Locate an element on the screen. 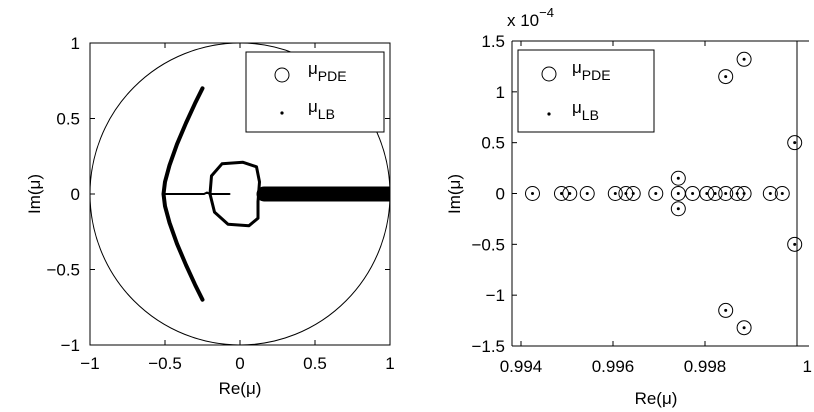 Image resolution: width=814 pixels, height=412 pixels. x-tick-label: 0.998 is located at coordinates (705, 366).